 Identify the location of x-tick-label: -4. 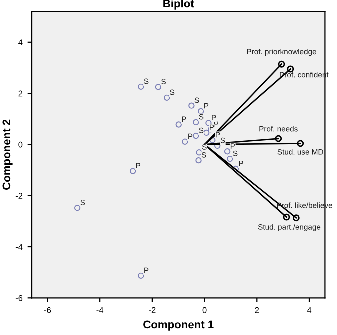
(100, 310).